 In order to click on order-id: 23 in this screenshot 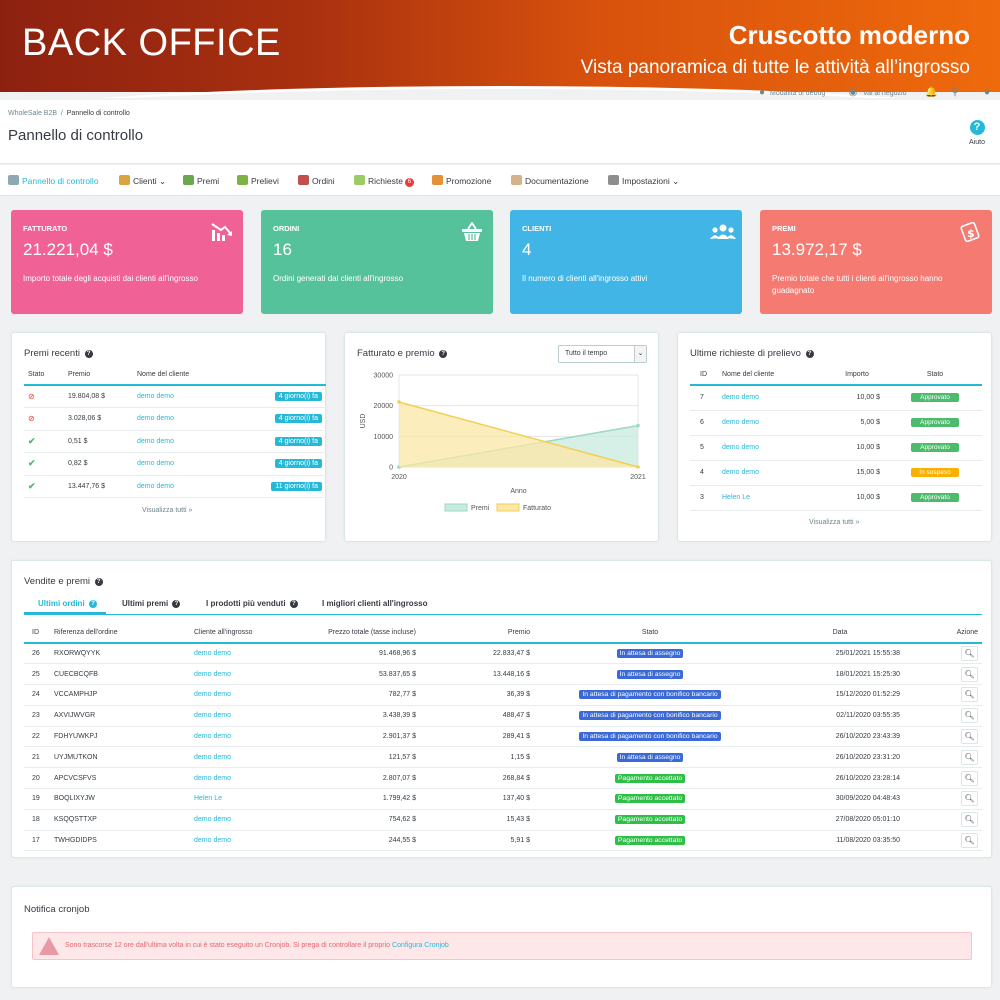, I will do `click(34, 716)`.